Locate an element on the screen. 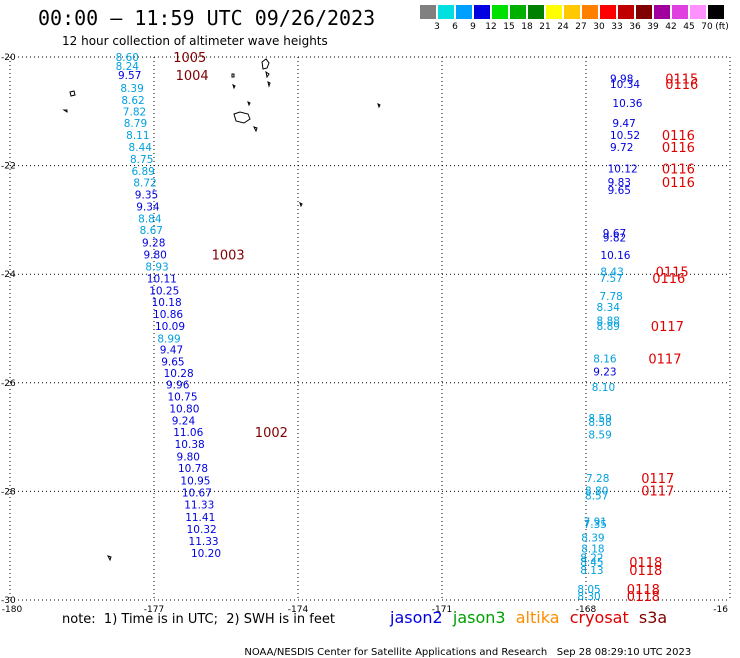 The width and height of the screenshot is (740, 658). wave-height-label: 9.34 is located at coordinates (148, 207).